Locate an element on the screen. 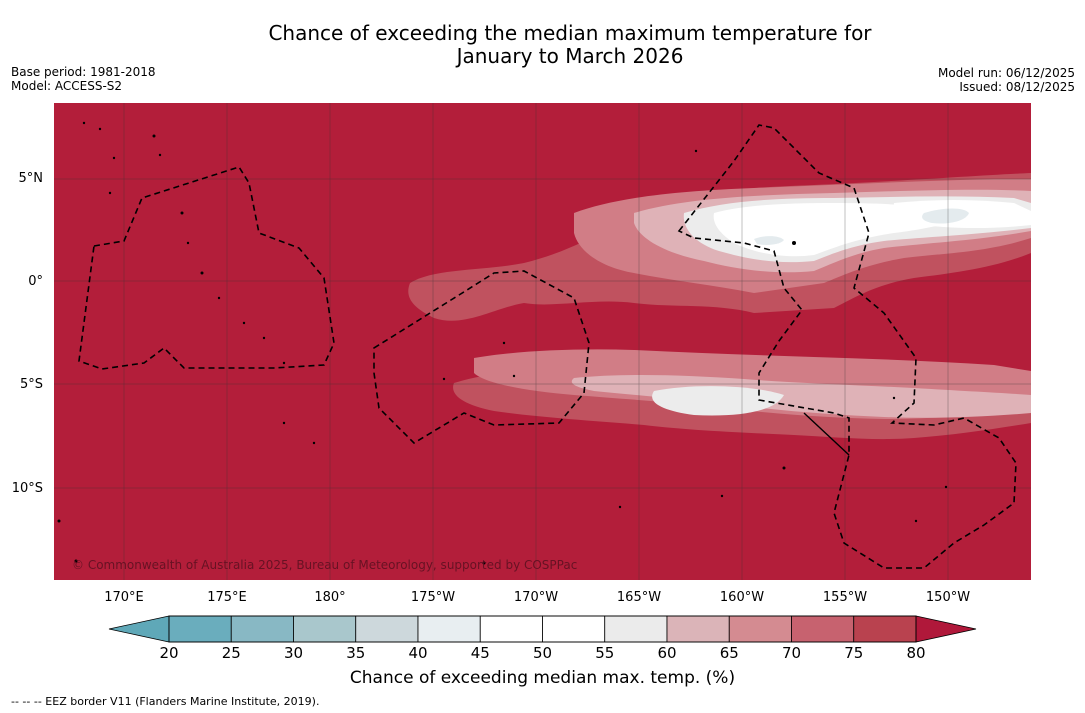 The height and width of the screenshot is (713, 1085). colorbar-tick-60: 60 is located at coordinates (667, 653).